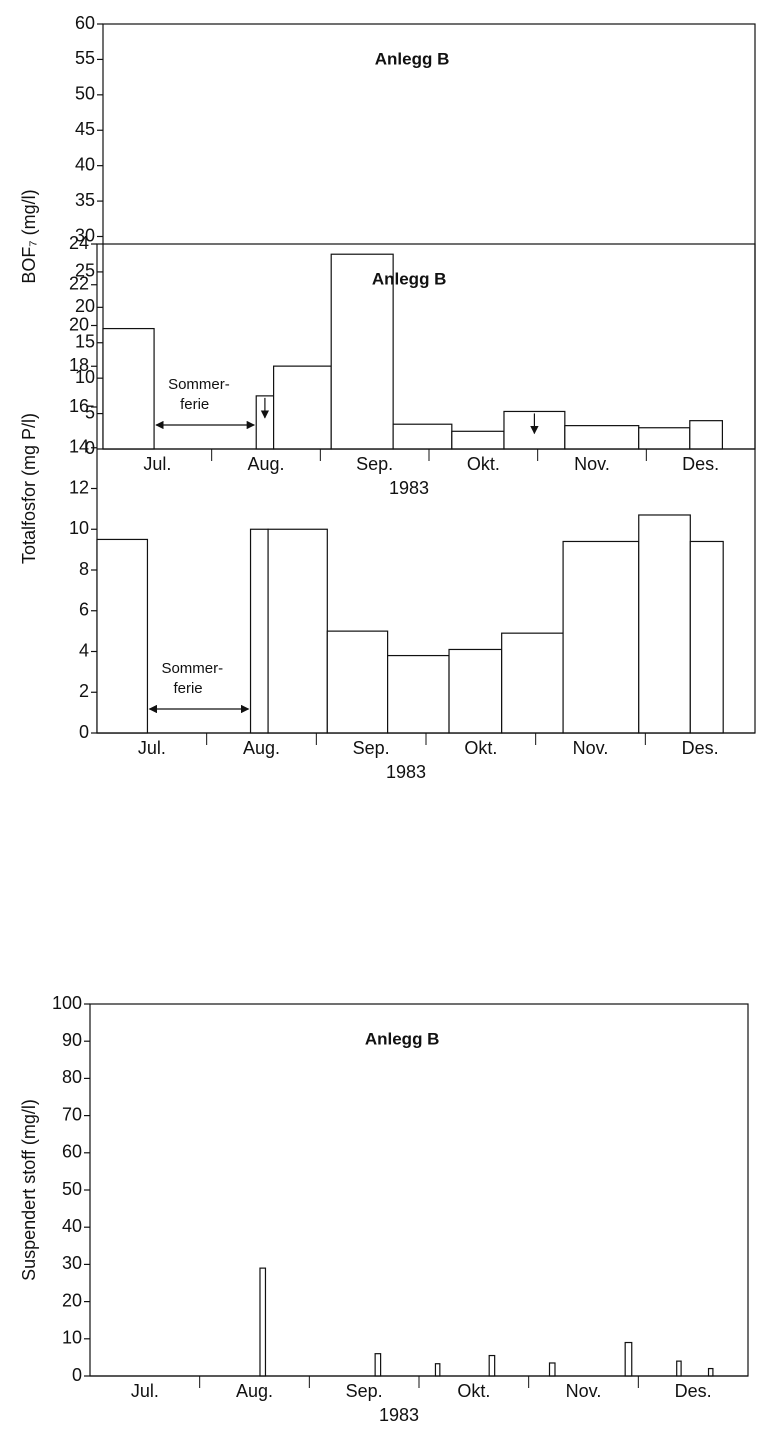  Describe the element at coordinates (85, 271) in the screenshot. I see `y-tick-label: 25` at that location.